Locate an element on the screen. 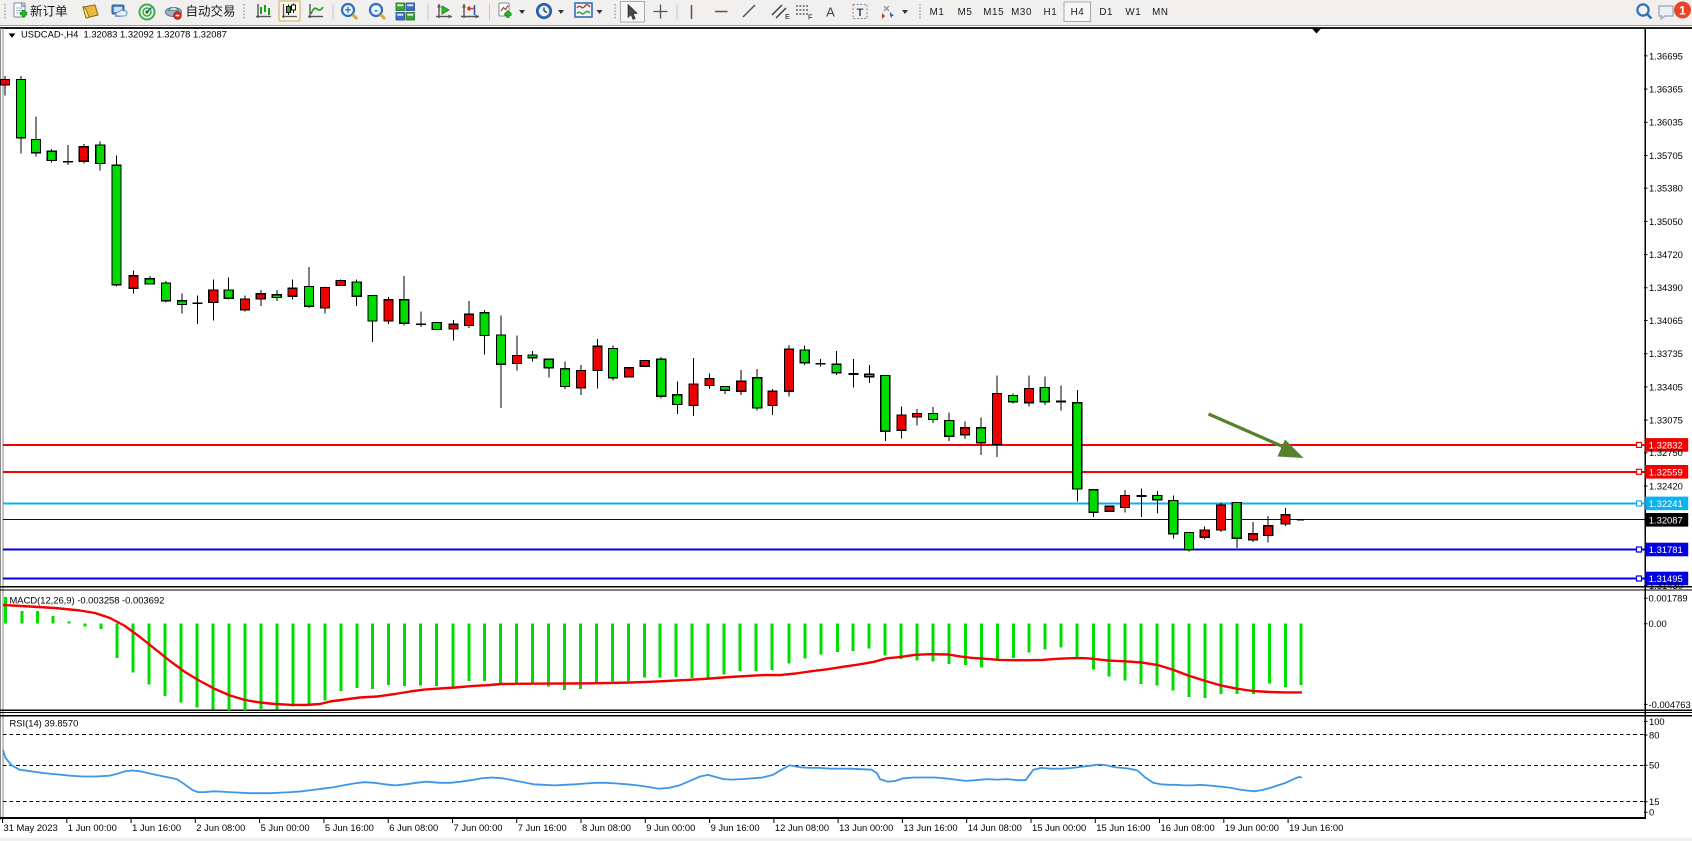 This screenshot has width=1692, height=841. svg-text: W1 is located at coordinates (1133, 12).